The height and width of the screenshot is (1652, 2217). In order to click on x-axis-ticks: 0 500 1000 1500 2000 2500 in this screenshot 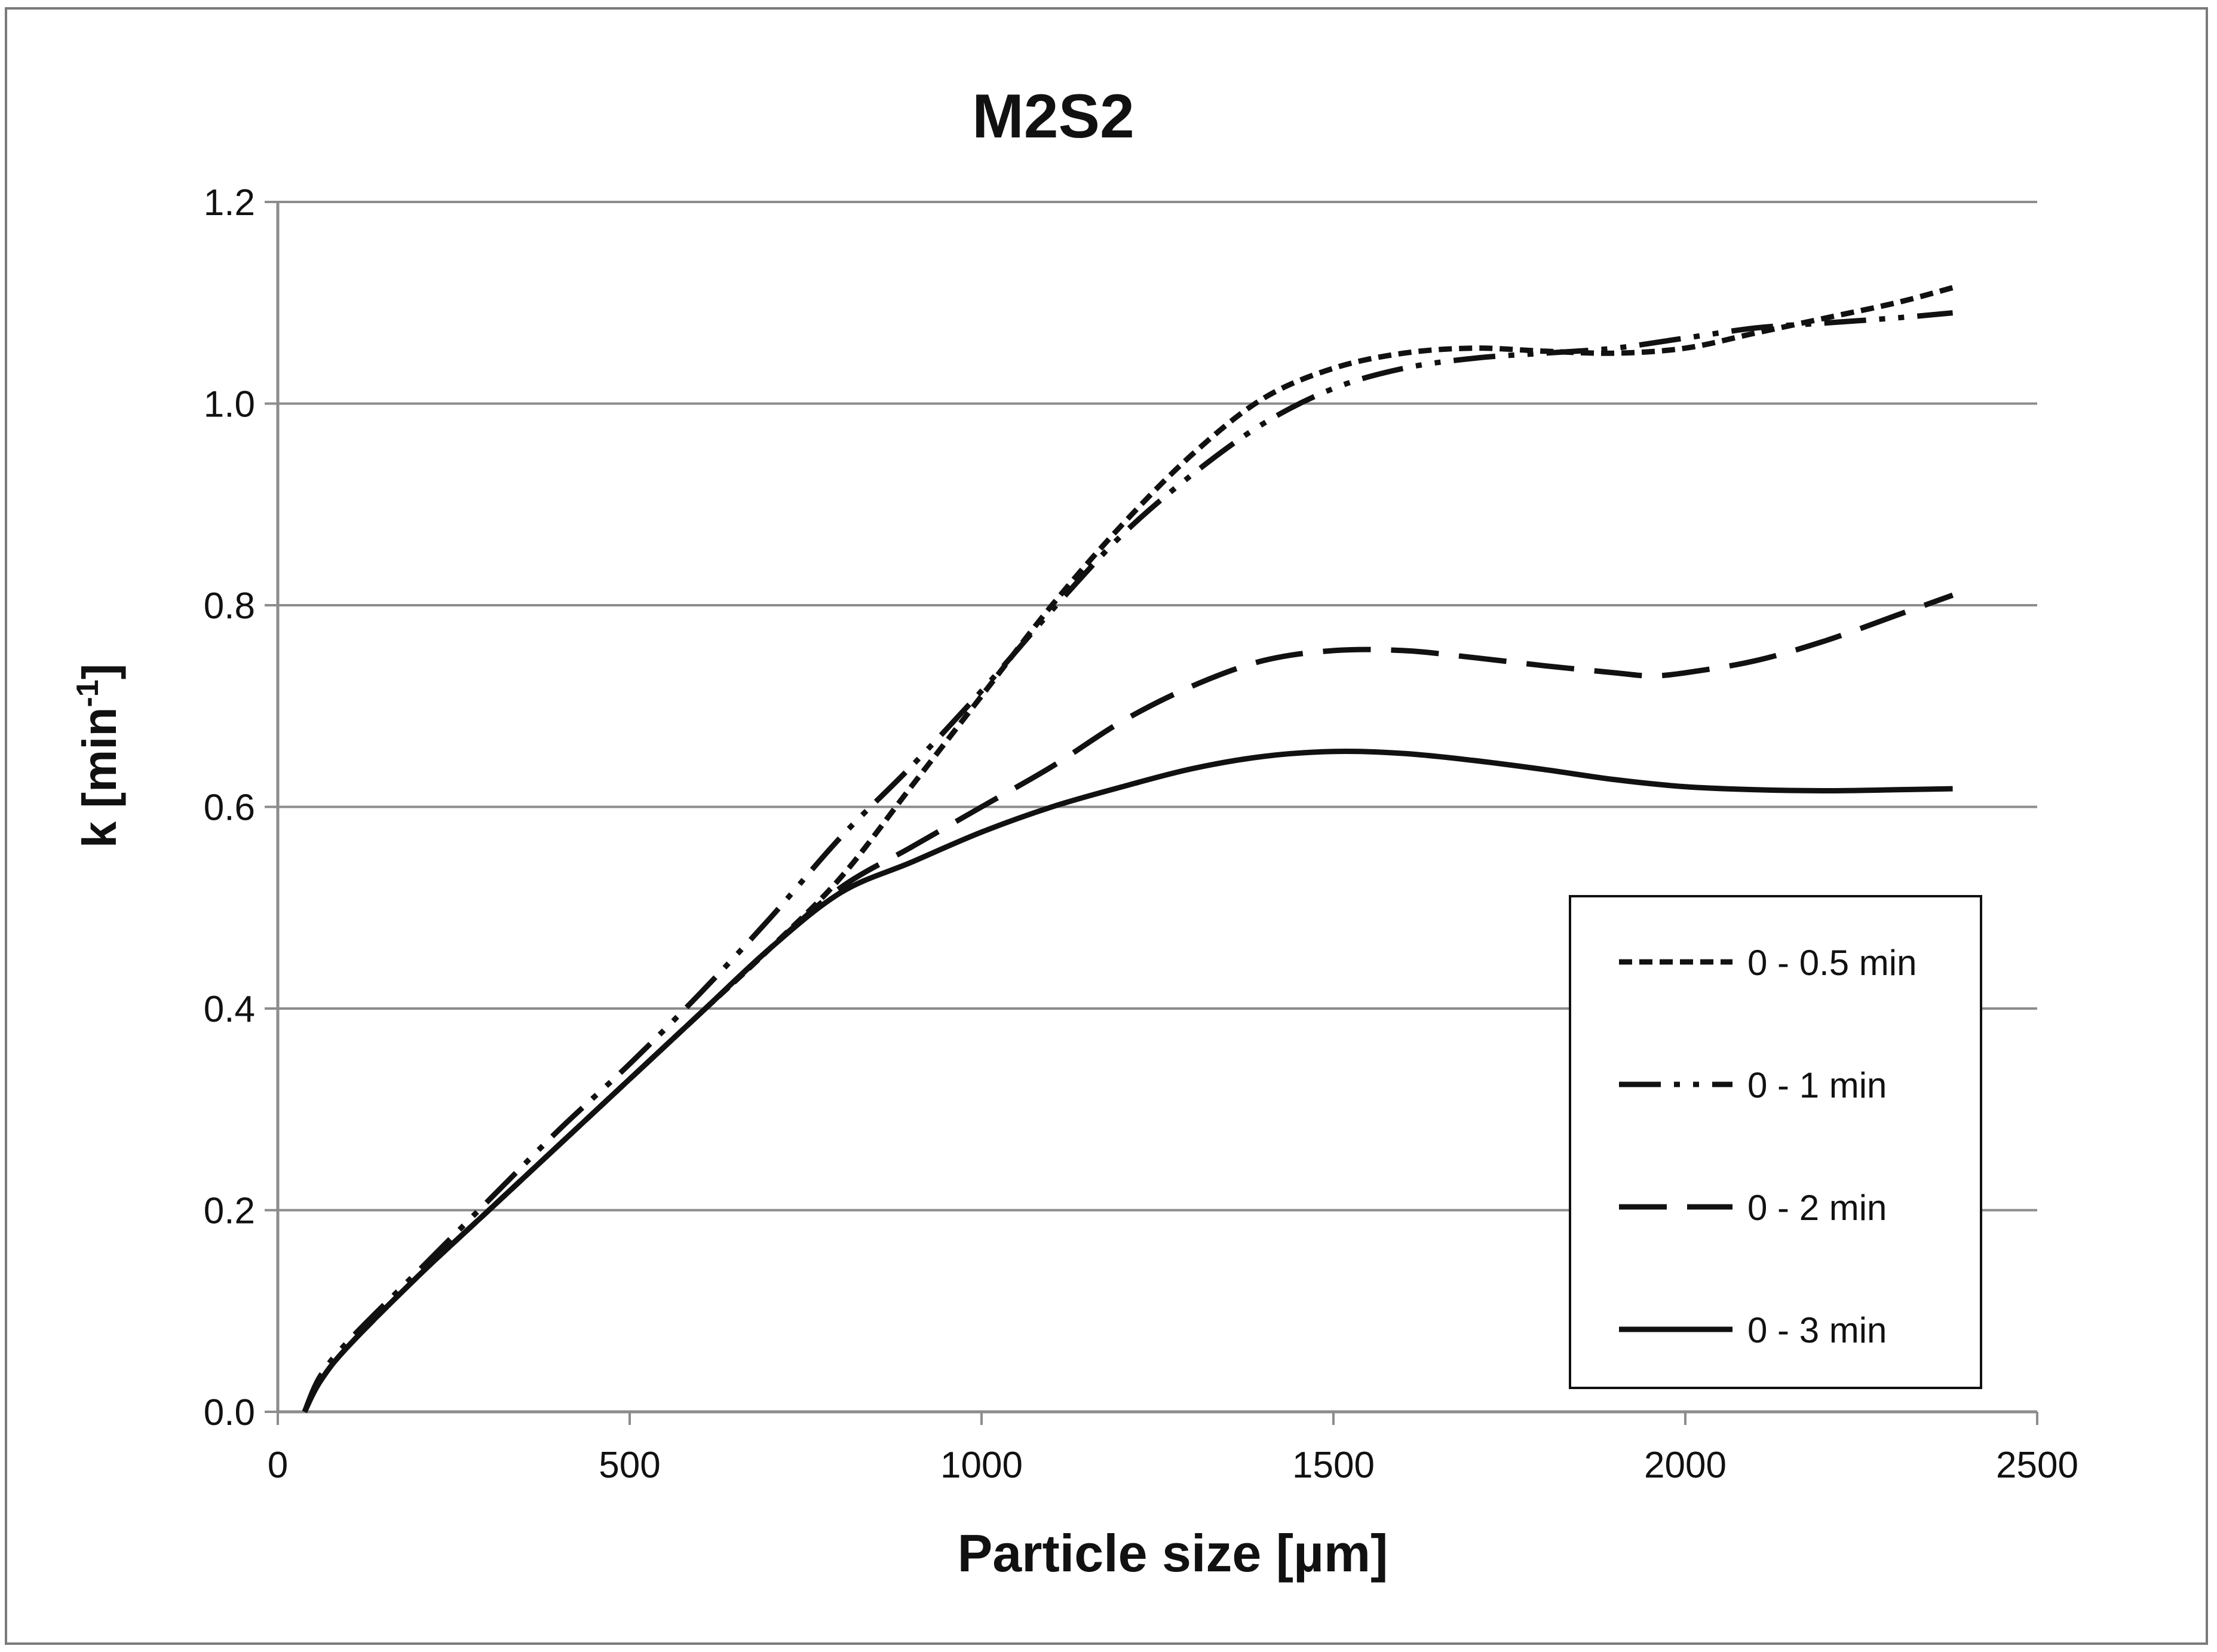, I will do `click(1173, 1449)`.